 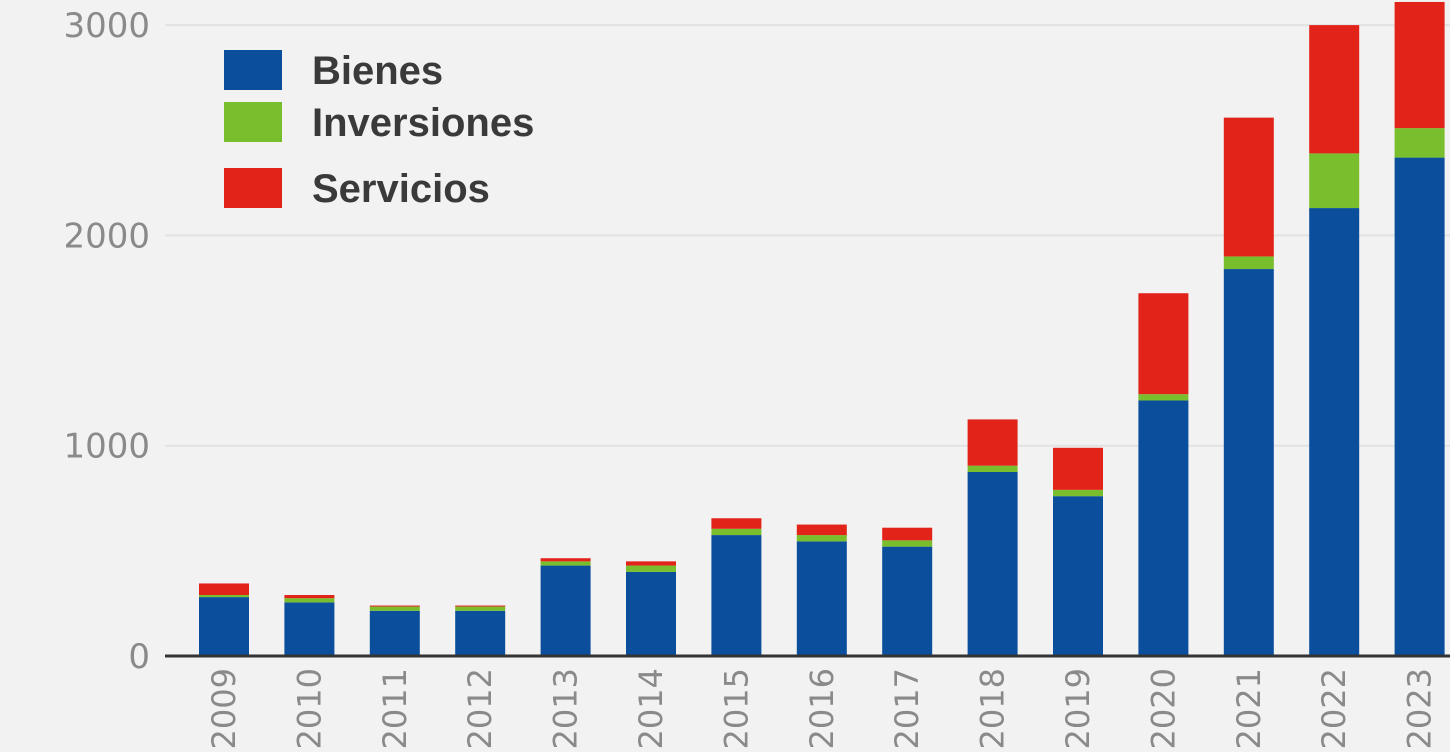 What do you see at coordinates (1419, 65) in the screenshot?
I see `bar-servicios-2023` at bounding box center [1419, 65].